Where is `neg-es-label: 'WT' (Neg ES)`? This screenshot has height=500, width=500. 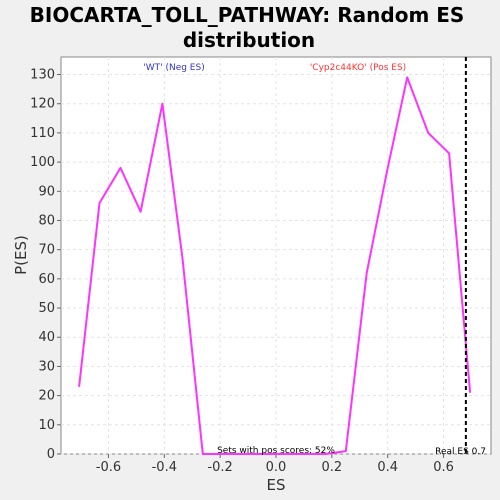 neg-es-label: 'WT' (Neg ES) is located at coordinates (173, 68).